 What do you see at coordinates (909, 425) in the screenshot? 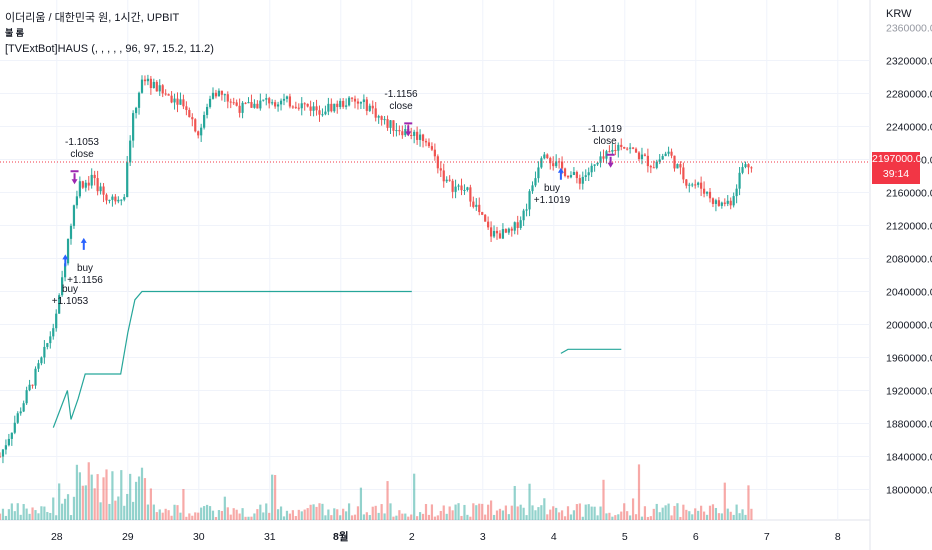
I see `y-tick-label: 1880000.0` at bounding box center [909, 425].